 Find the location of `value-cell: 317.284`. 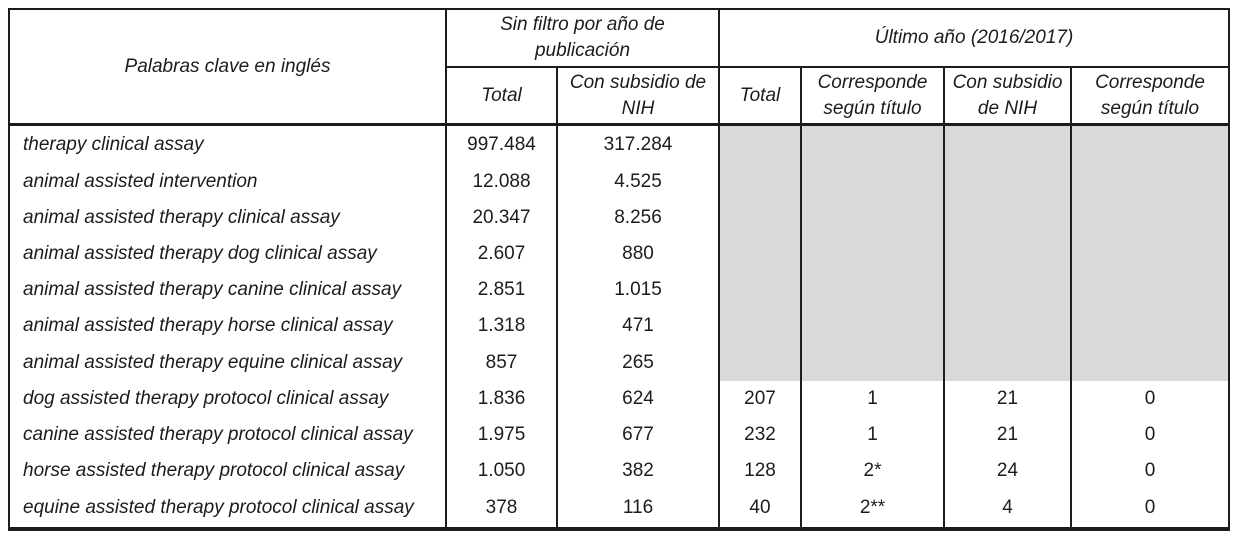

value-cell: 317.284 is located at coordinates (638, 144).